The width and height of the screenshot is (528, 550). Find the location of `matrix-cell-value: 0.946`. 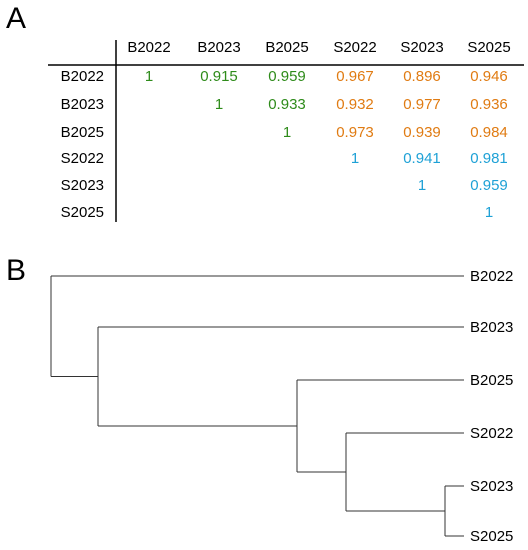

matrix-cell-value: 0.946 is located at coordinates (489, 76).